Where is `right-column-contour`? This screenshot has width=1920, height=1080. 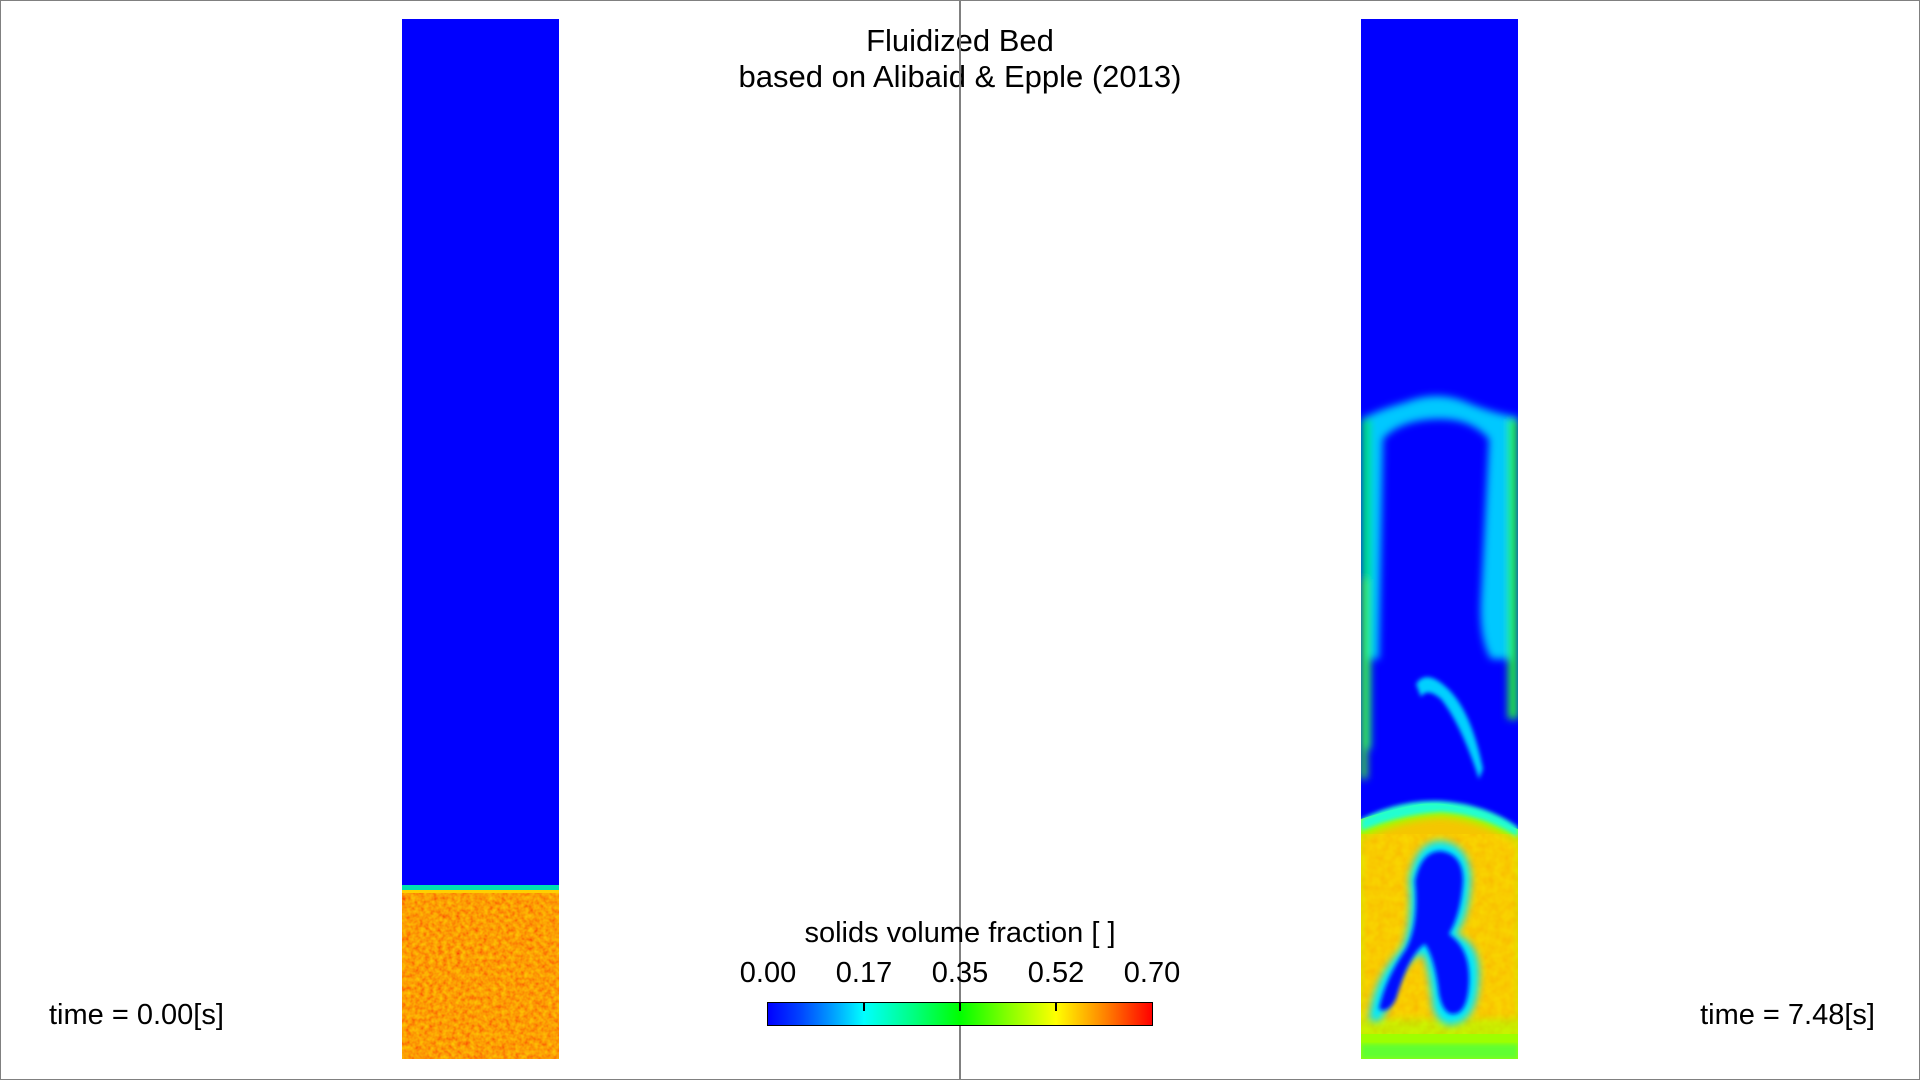 right-column-contour is located at coordinates (1439, 539).